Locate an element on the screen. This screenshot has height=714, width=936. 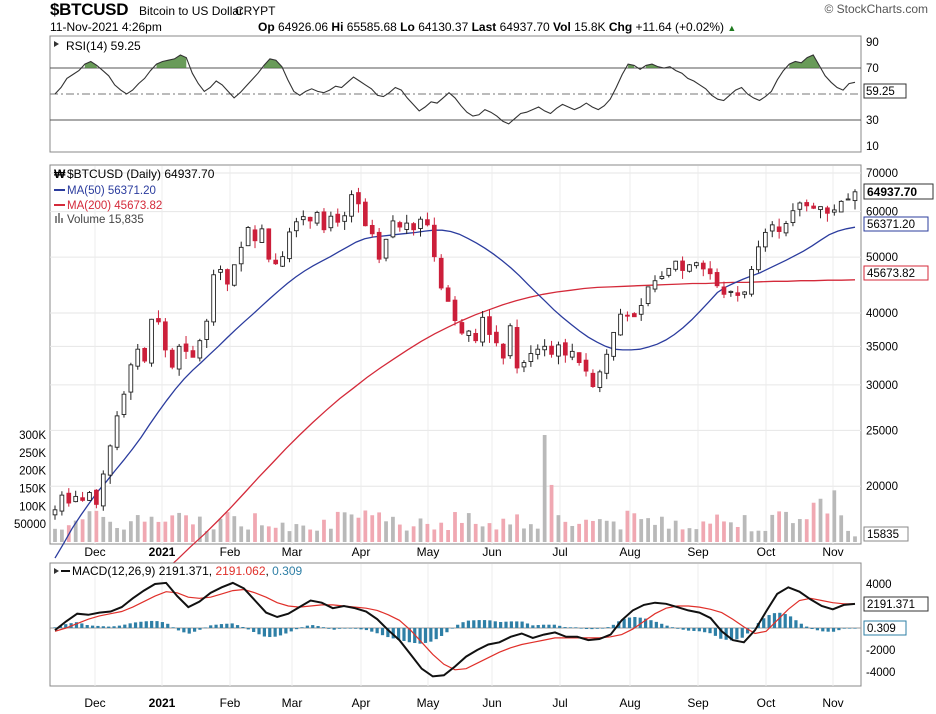
ma200-legend: MA(200) 45673.82 is located at coordinates (114, 206).